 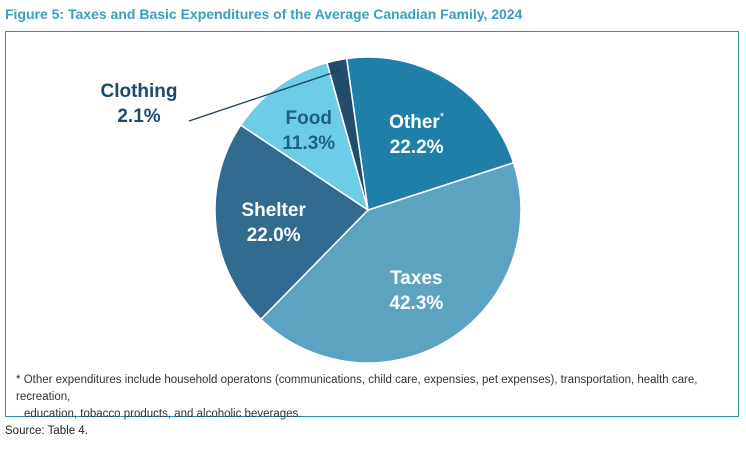 I want to click on slice-value-shelter: 22.0%, so click(x=274, y=235).